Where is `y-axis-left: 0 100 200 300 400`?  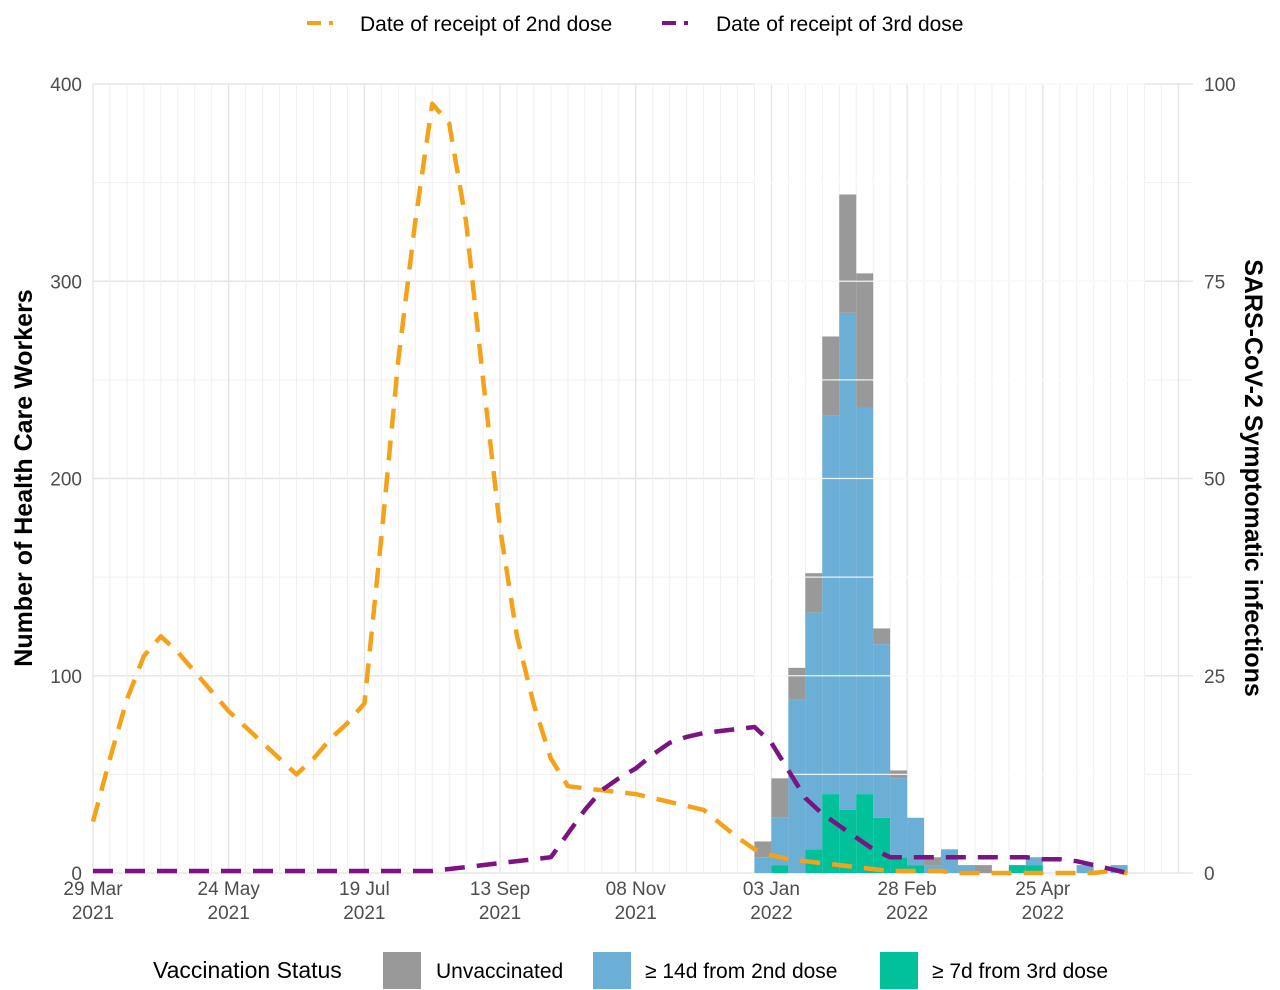 y-axis-left: 0 100 200 300 400 is located at coordinates (66, 480).